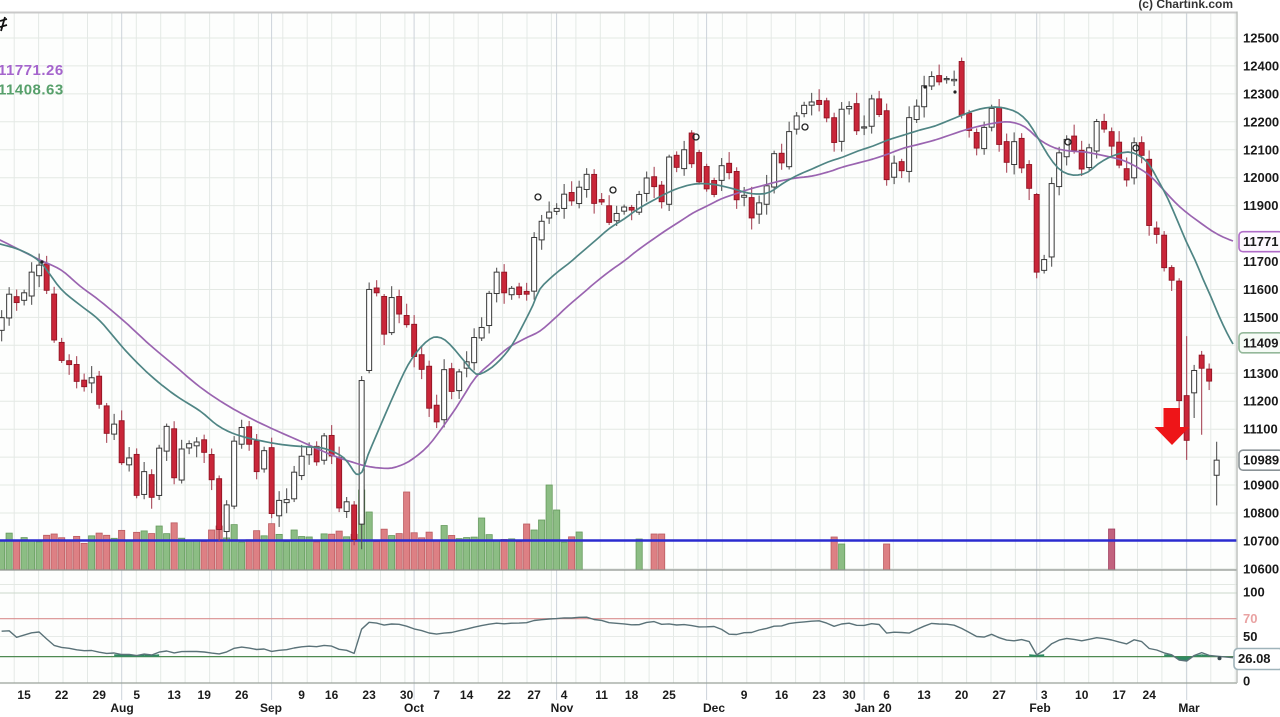 The height and width of the screenshot is (717, 1280). What do you see at coordinates (873, 708) in the screenshot?
I see `svg-text: Jan 20` at bounding box center [873, 708].